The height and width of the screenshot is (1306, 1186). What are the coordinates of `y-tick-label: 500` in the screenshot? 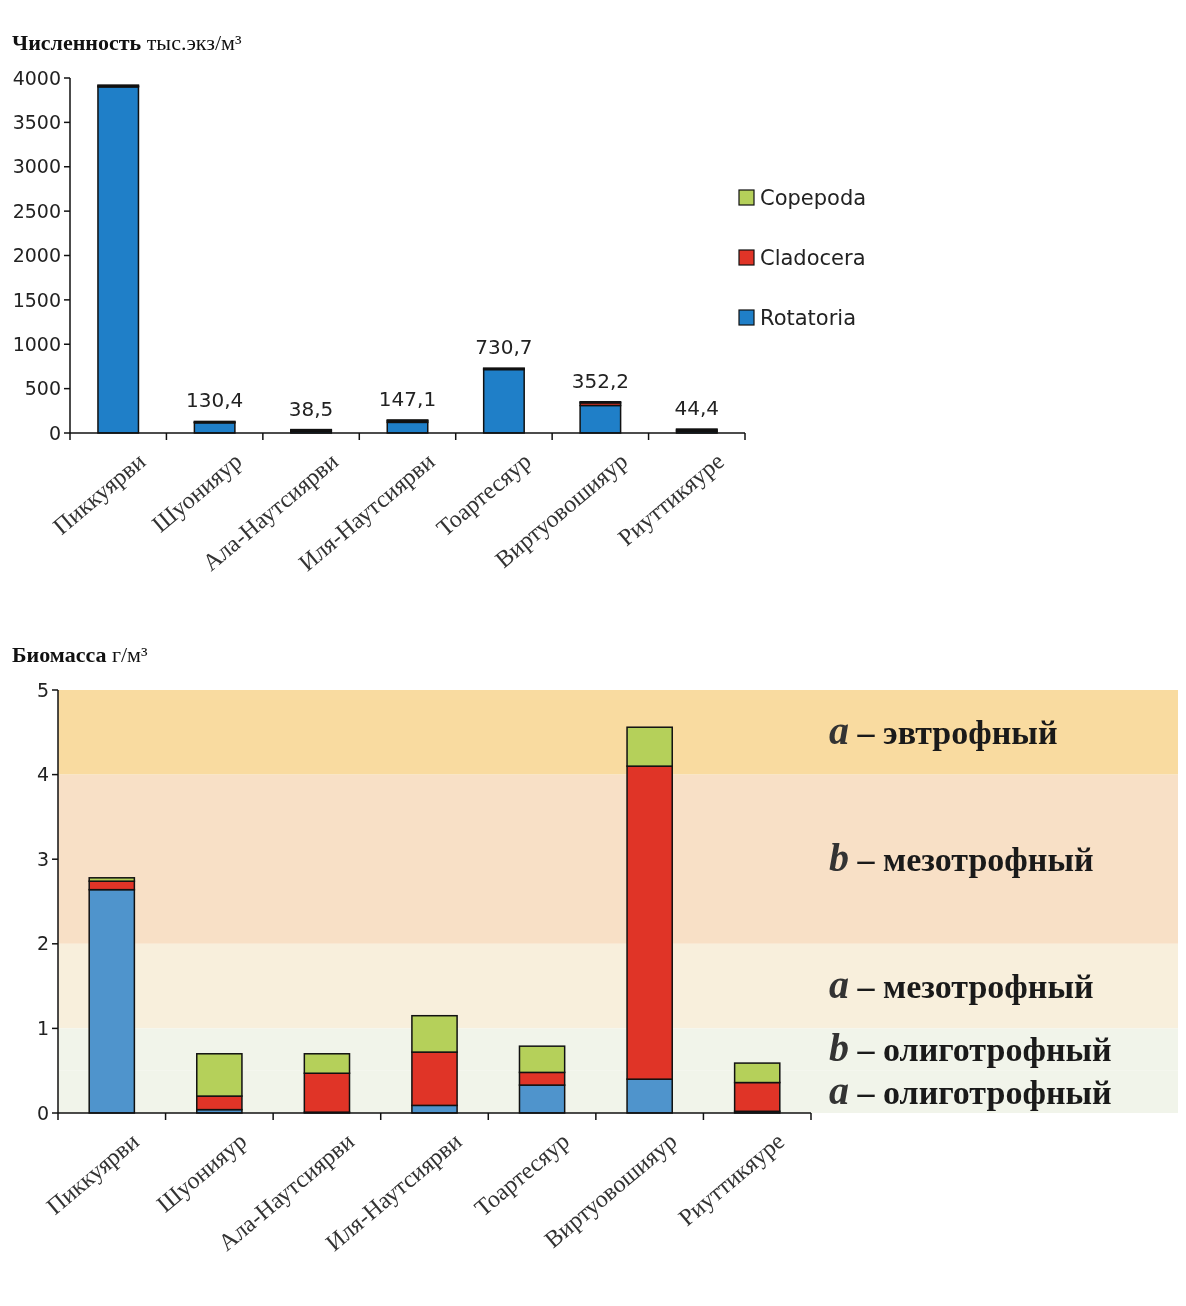 It's located at (42, 388).